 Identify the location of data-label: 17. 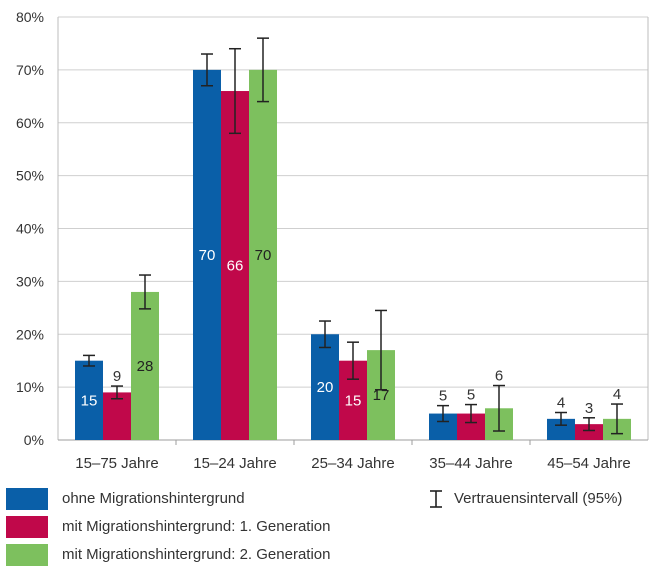
(381, 395).